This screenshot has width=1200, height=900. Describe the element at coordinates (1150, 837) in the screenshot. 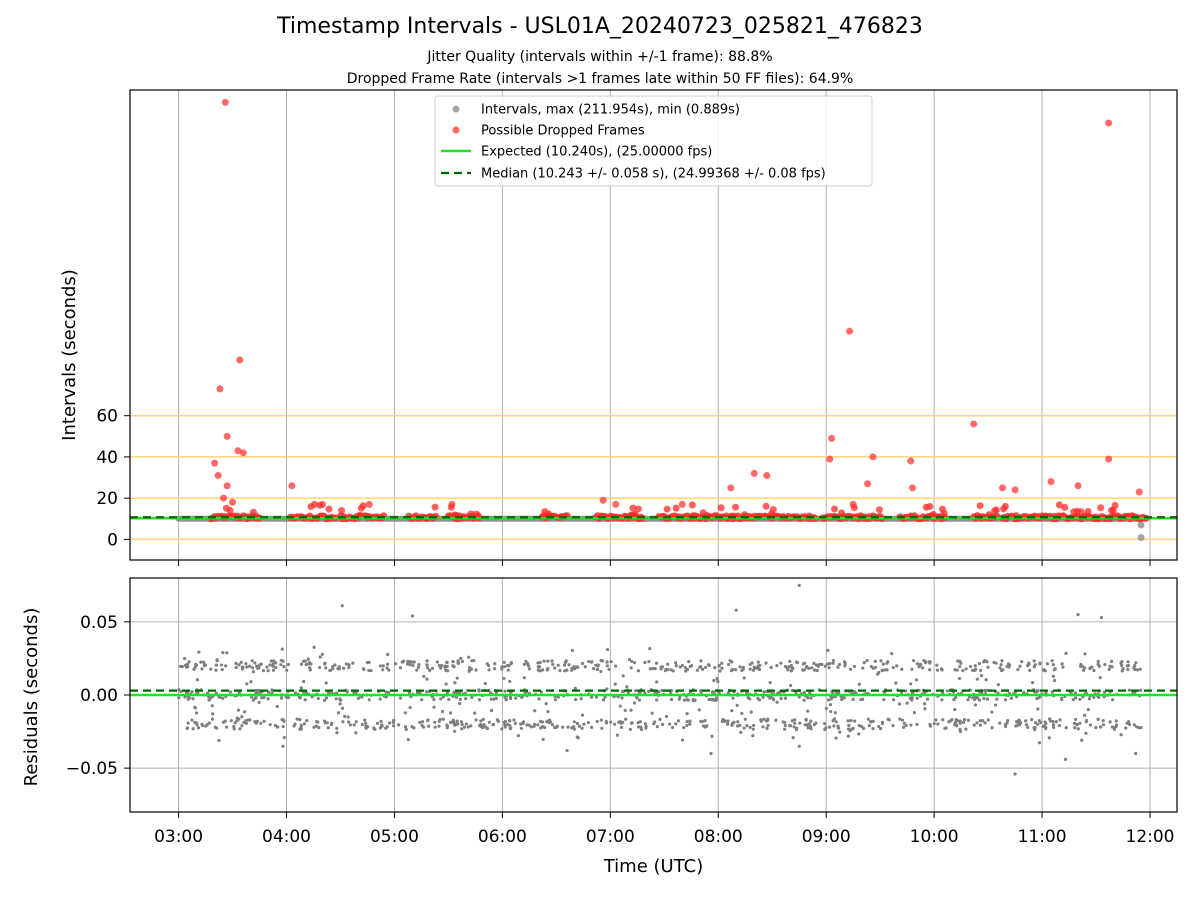

I see `x-tick-label: 12:00` at that location.